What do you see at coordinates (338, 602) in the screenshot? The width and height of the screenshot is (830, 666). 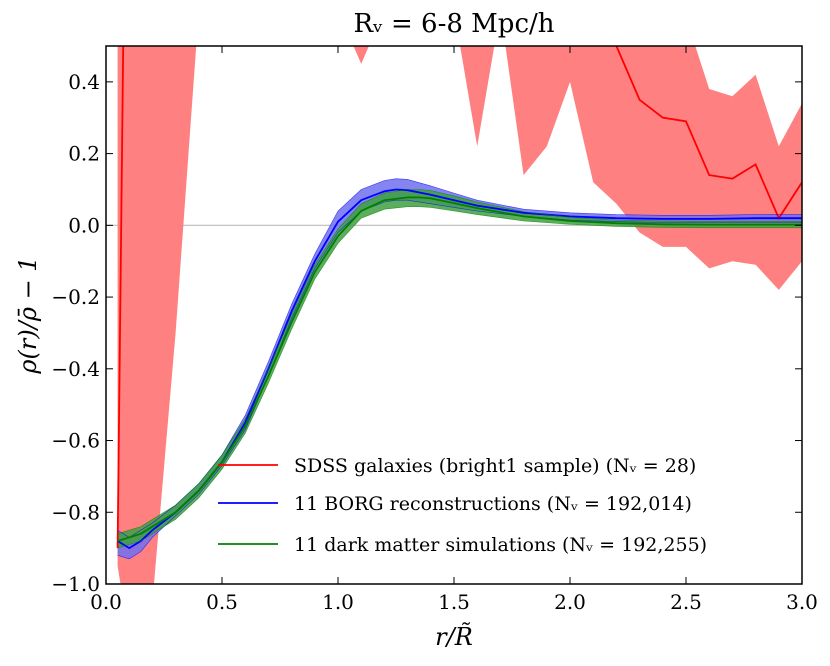 I see `x-tick-label: 1.0` at bounding box center [338, 602].